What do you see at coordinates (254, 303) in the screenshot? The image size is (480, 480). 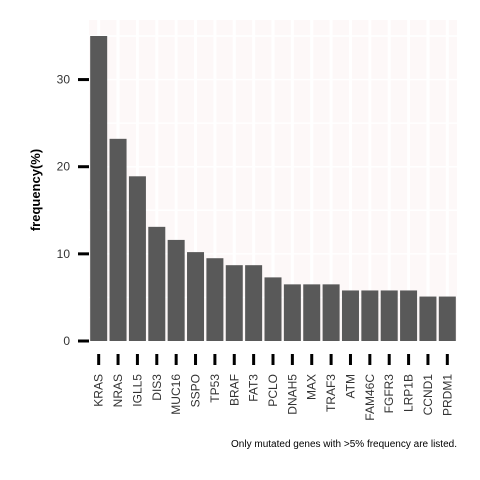 I see `bar-fat3` at bounding box center [254, 303].